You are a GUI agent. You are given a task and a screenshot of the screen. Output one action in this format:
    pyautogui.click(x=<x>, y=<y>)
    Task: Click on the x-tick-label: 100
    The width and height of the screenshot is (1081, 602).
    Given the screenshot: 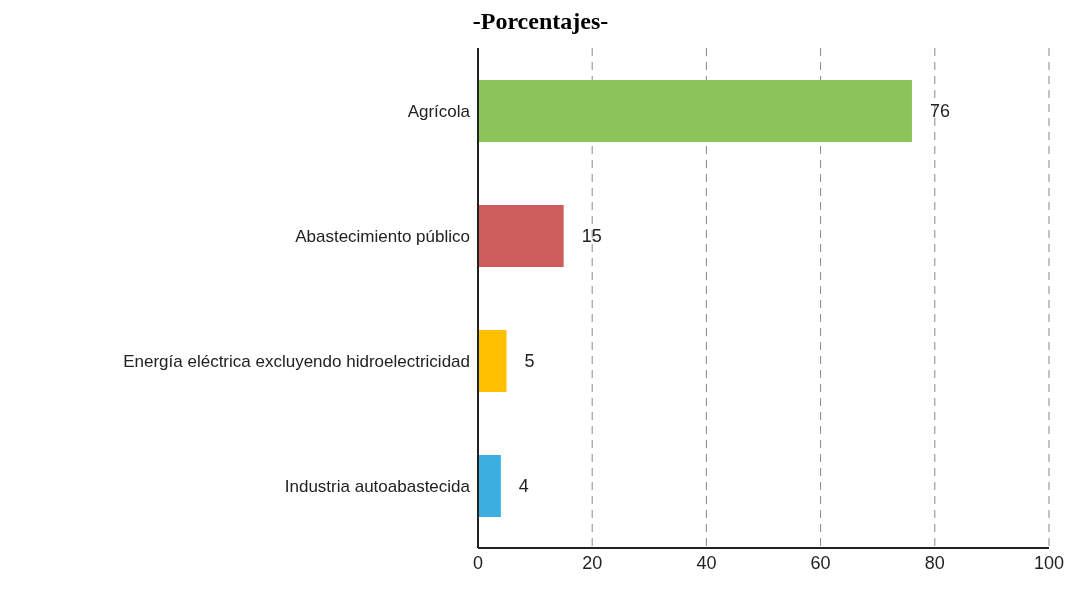 What is the action you would take?
    pyautogui.click(x=1049, y=562)
    